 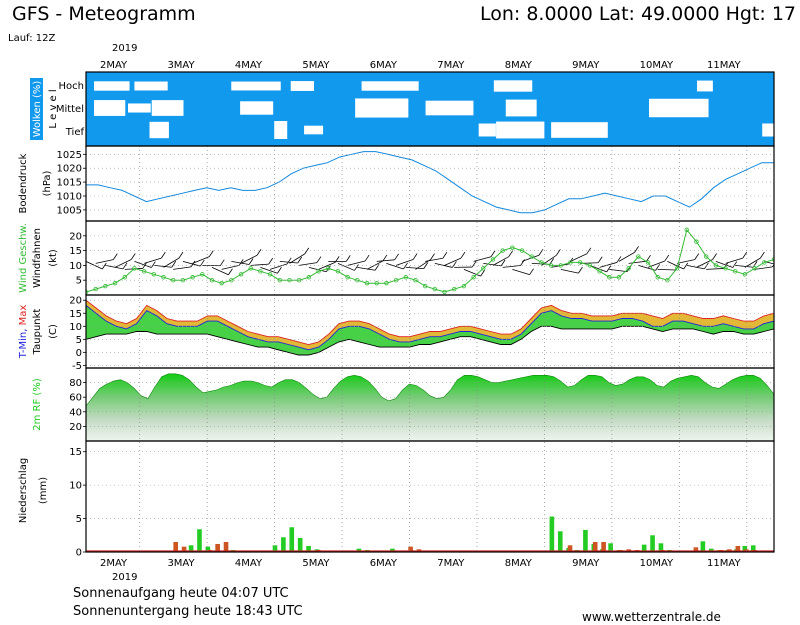 What do you see at coordinates (316, 563) in the screenshot?
I see `day-label-bottom: 5MAY` at bounding box center [316, 563].